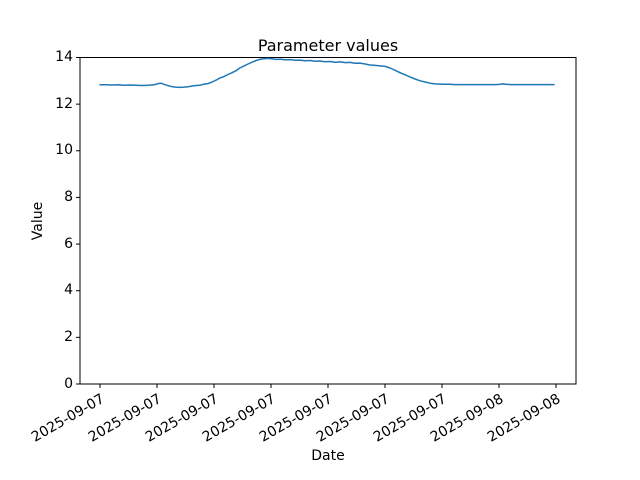 The width and height of the screenshot is (640, 480). Describe the element at coordinates (328, 45) in the screenshot. I see `chart-title: Parameter values` at that location.